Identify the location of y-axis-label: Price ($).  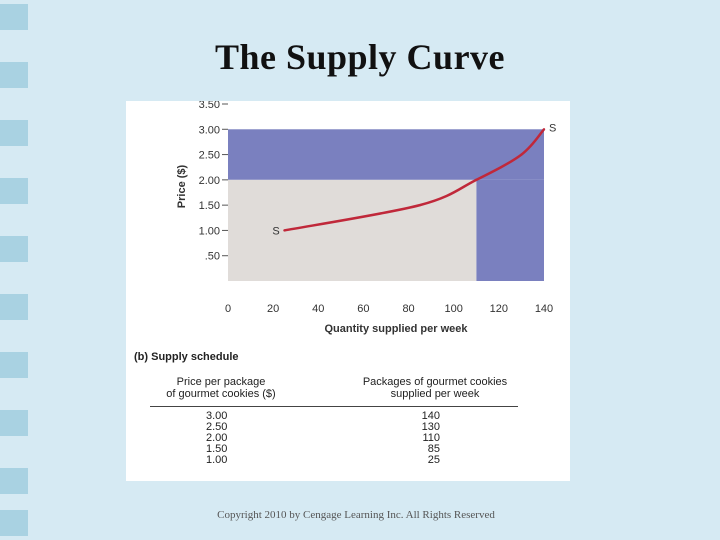
(182, 186).